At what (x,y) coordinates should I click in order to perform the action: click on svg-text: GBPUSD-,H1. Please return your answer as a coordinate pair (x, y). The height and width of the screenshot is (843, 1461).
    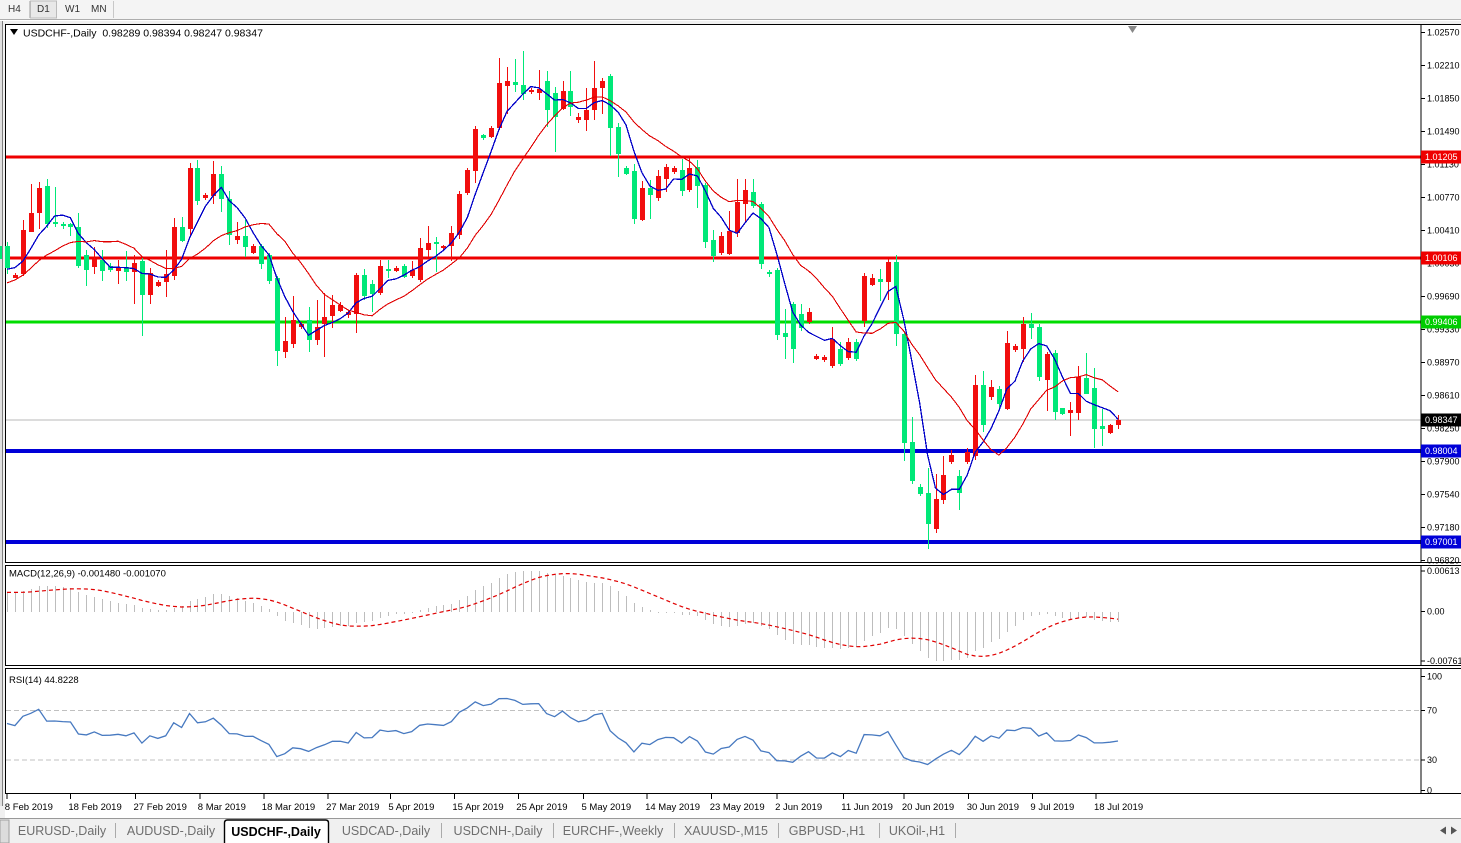
    Looking at the image, I should click on (827, 831).